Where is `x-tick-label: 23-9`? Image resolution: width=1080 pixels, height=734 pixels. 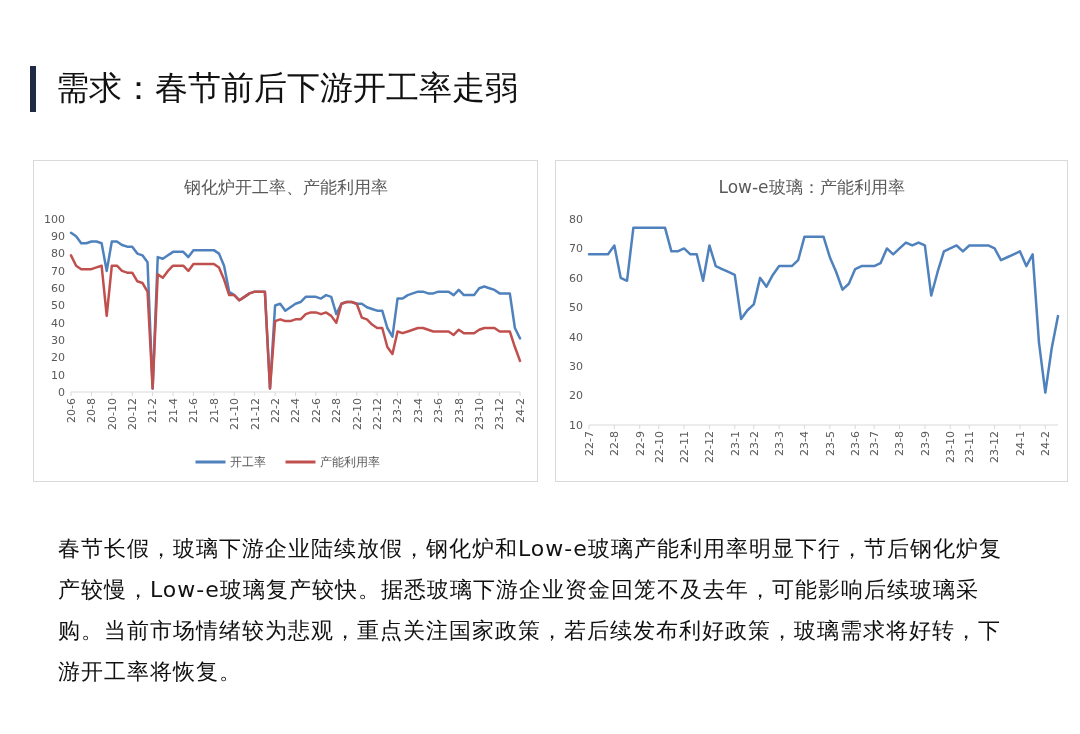
x-tick-label: 23-9 is located at coordinates (925, 443).